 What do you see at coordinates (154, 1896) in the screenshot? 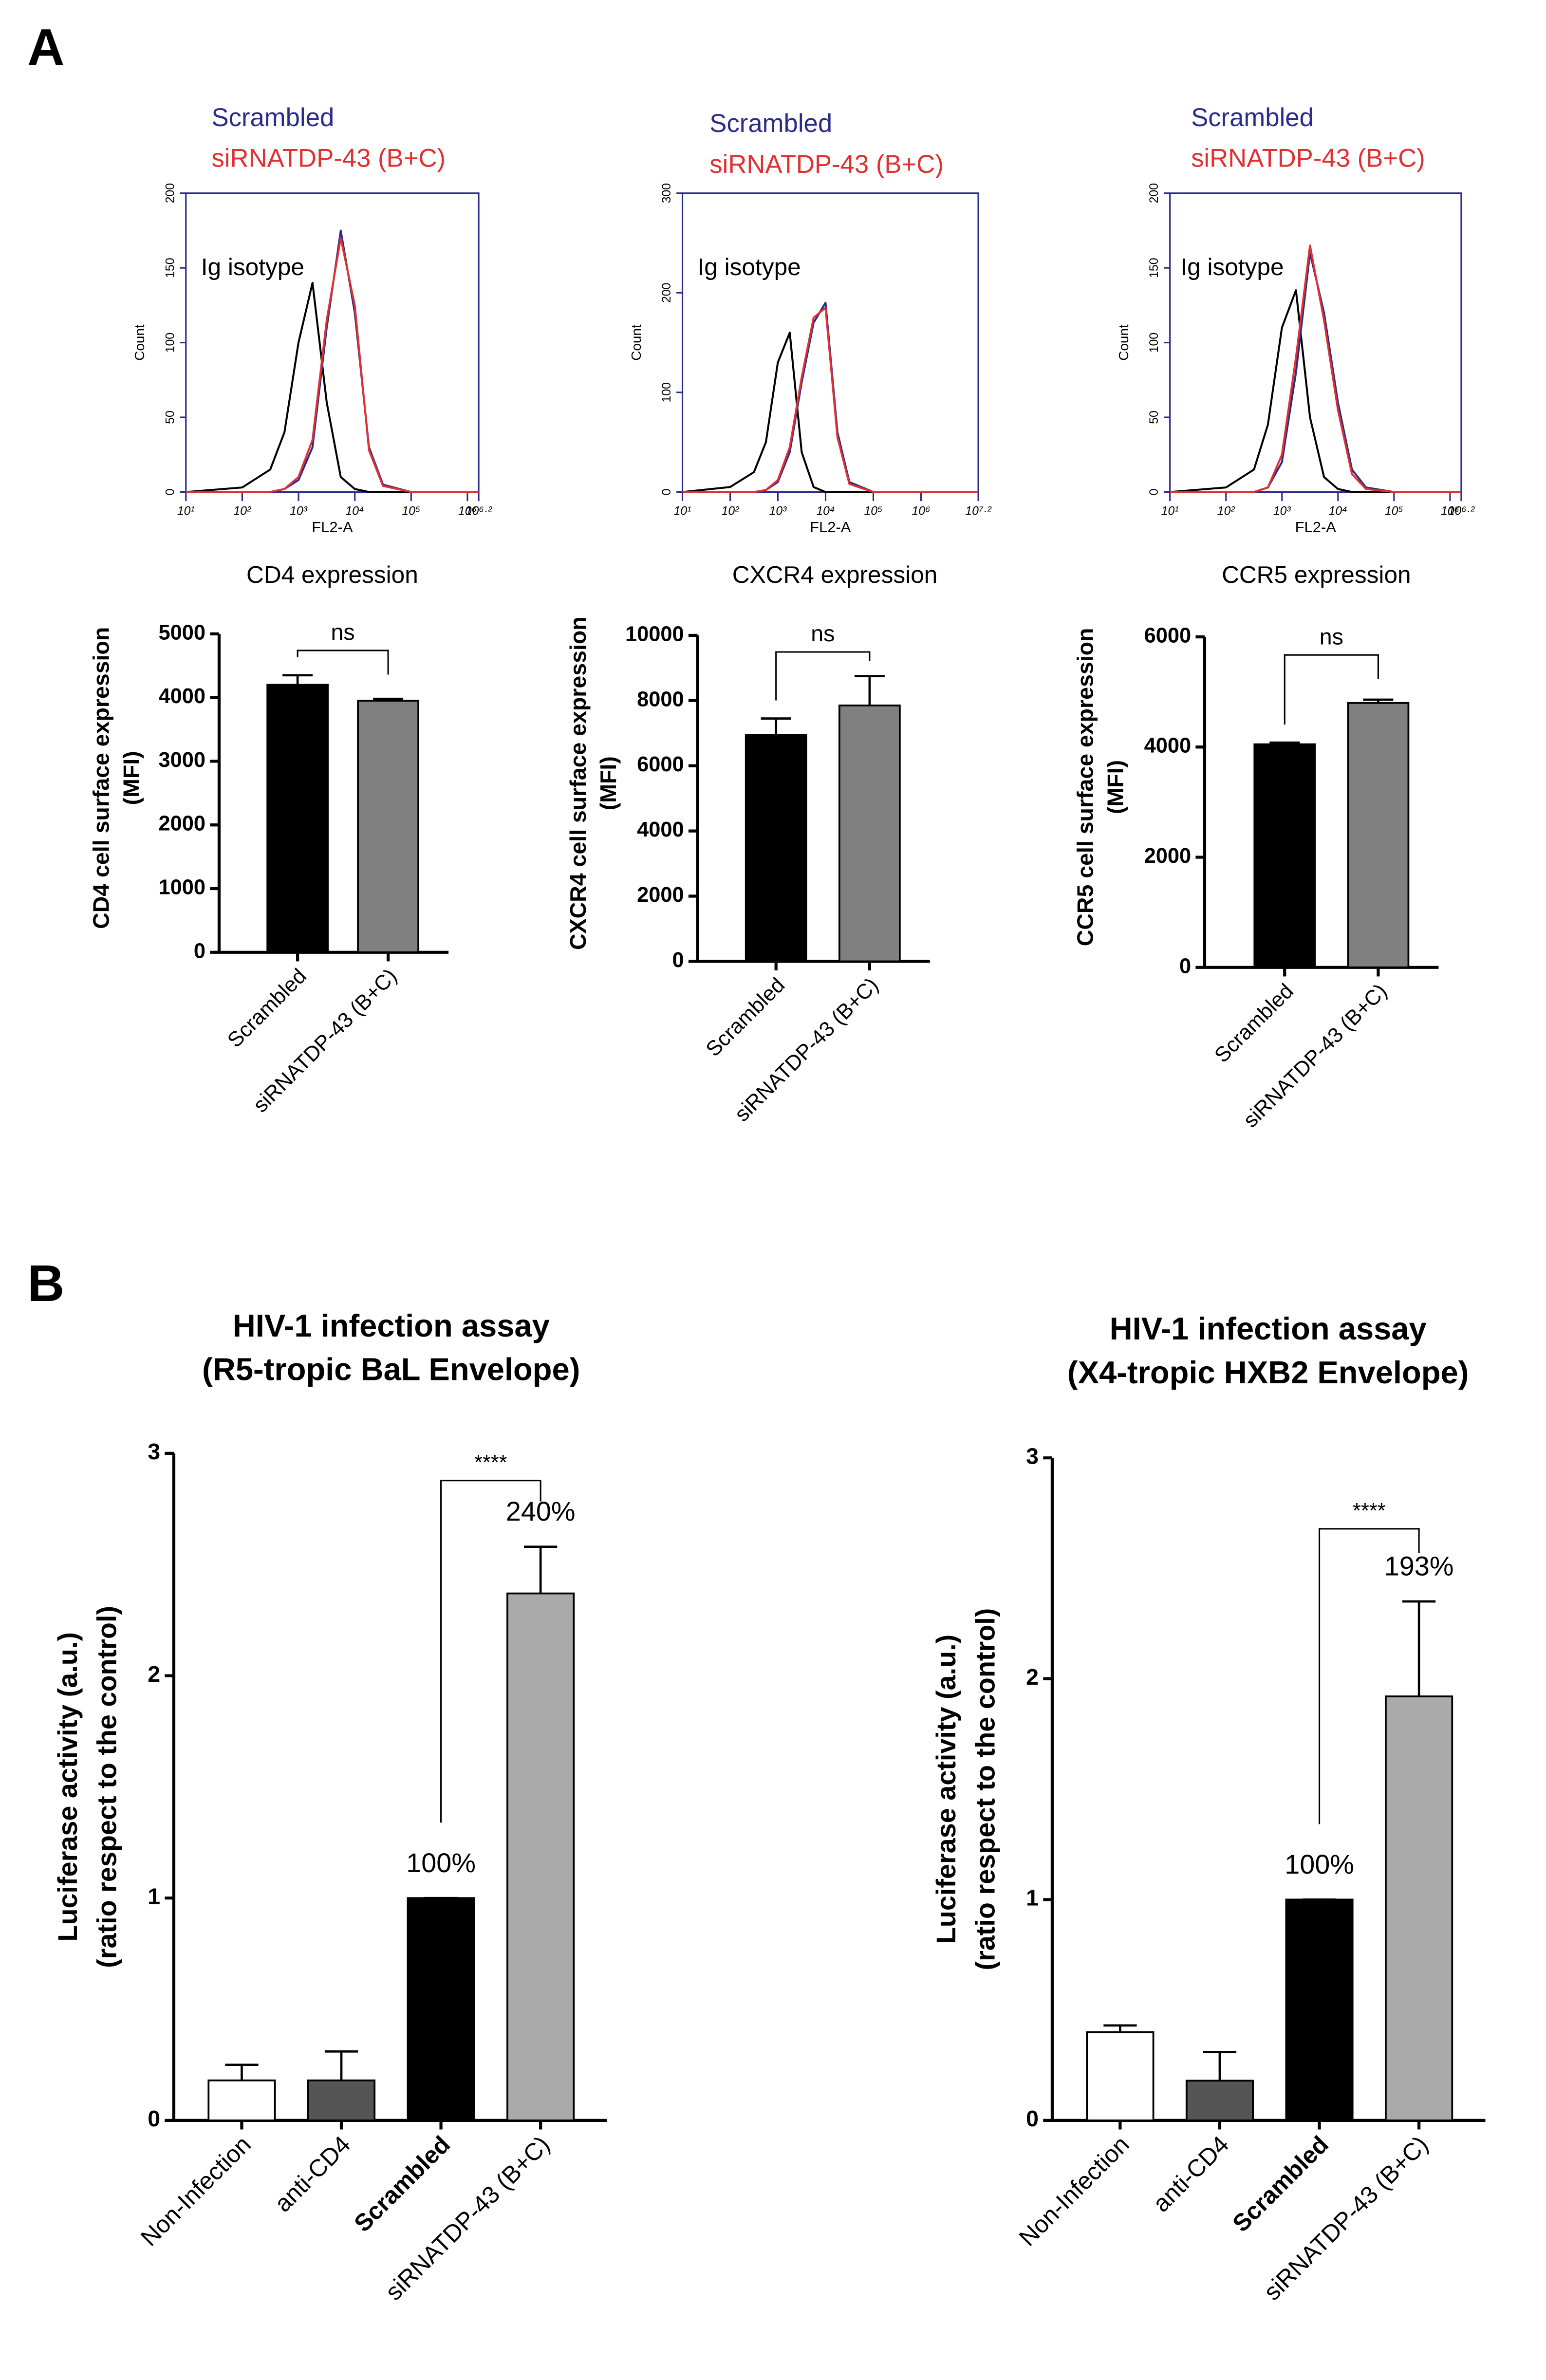
I see `y-tick-label: 1` at bounding box center [154, 1896].